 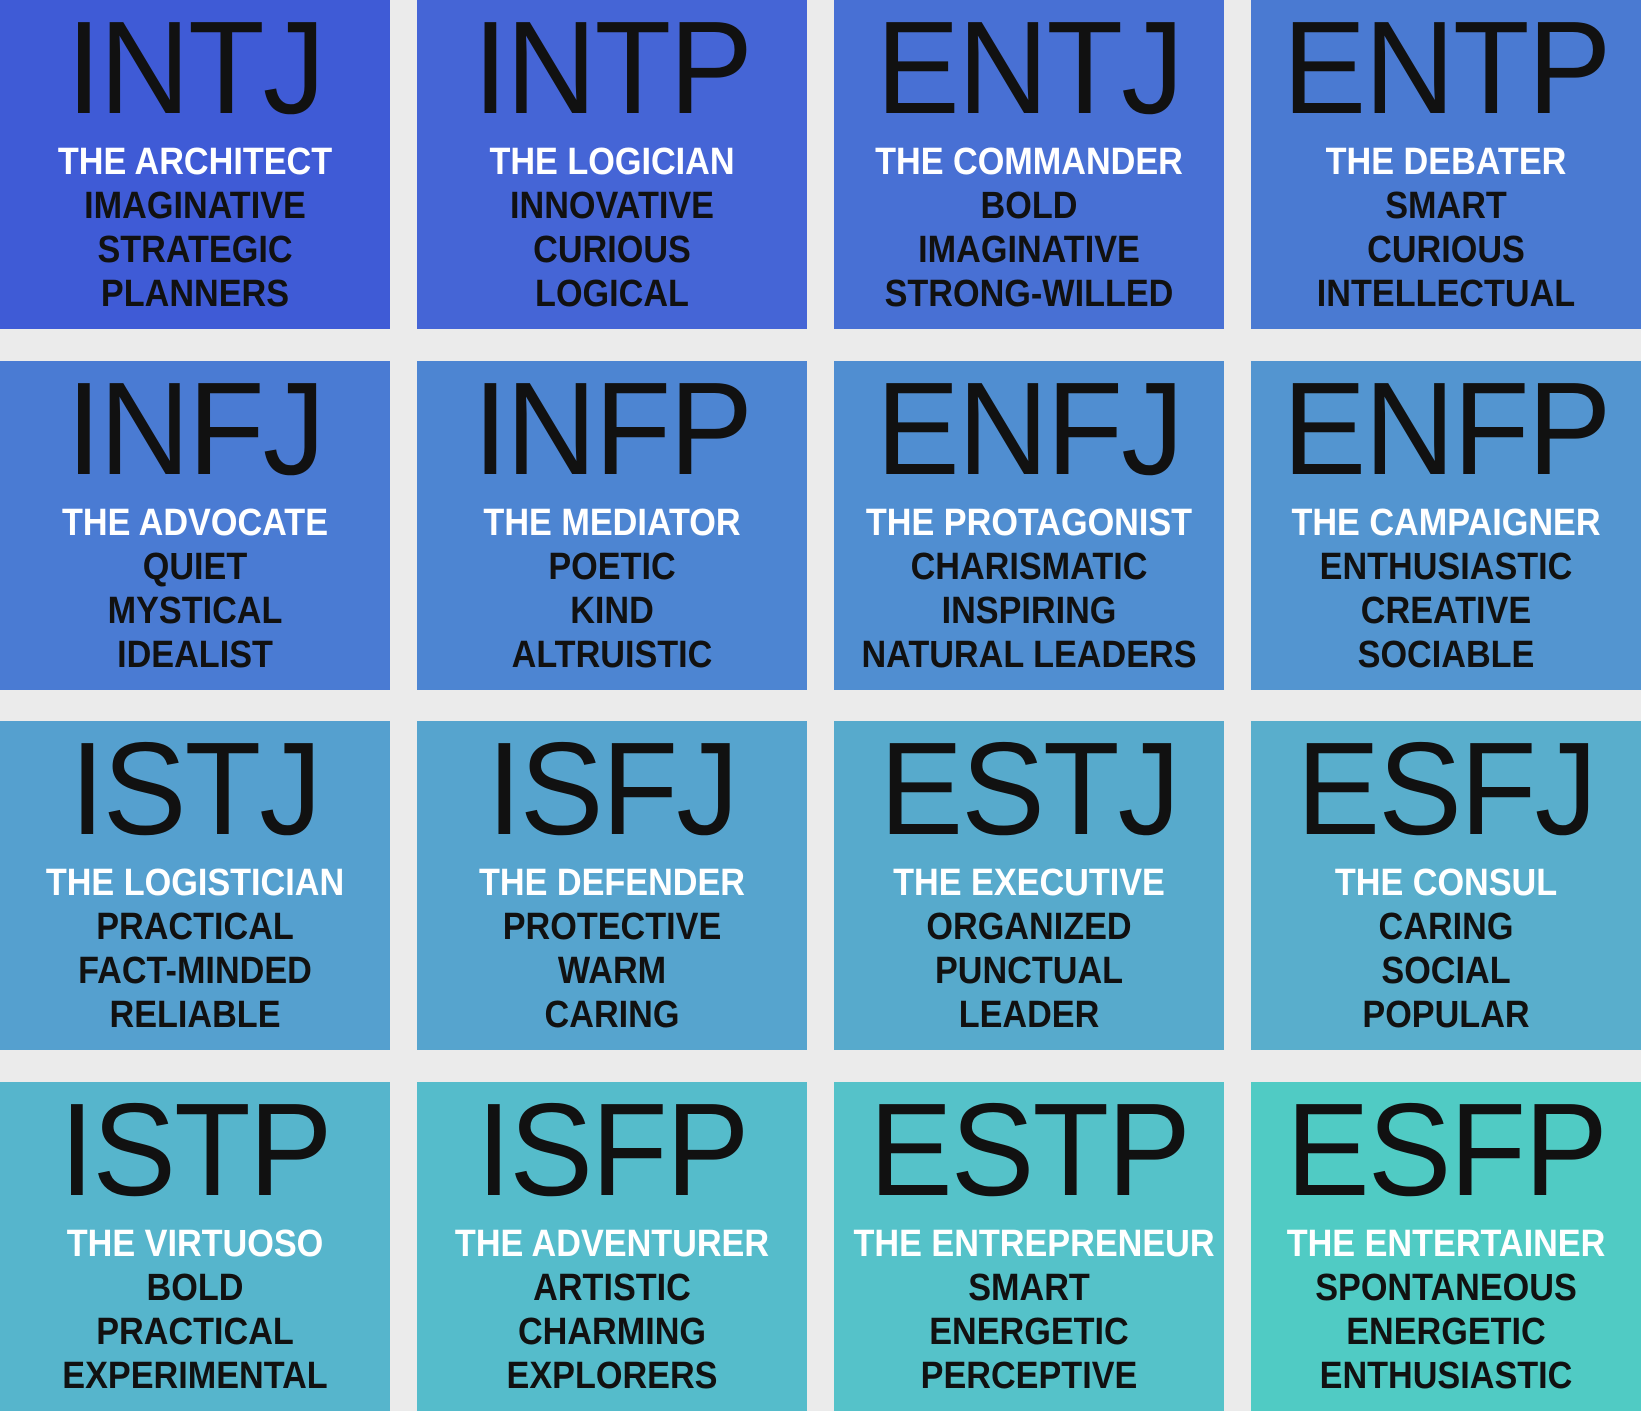 I want to click on type-trait: CREATIVE, so click(x=1446, y=610).